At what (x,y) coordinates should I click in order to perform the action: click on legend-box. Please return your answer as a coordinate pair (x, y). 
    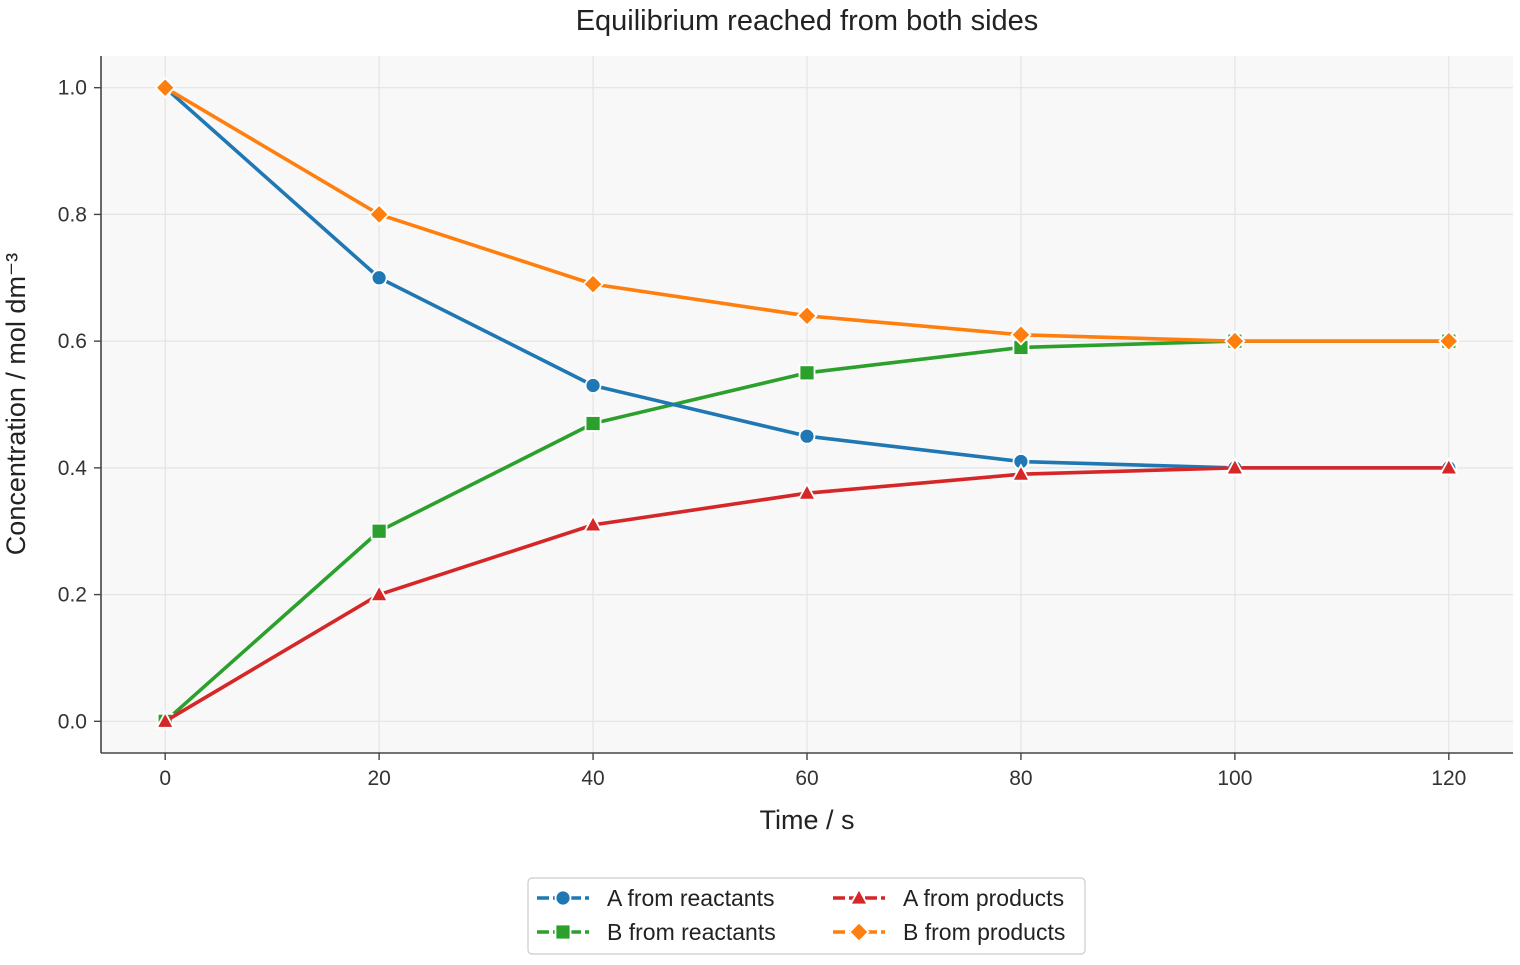
    Looking at the image, I should click on (806, 916).